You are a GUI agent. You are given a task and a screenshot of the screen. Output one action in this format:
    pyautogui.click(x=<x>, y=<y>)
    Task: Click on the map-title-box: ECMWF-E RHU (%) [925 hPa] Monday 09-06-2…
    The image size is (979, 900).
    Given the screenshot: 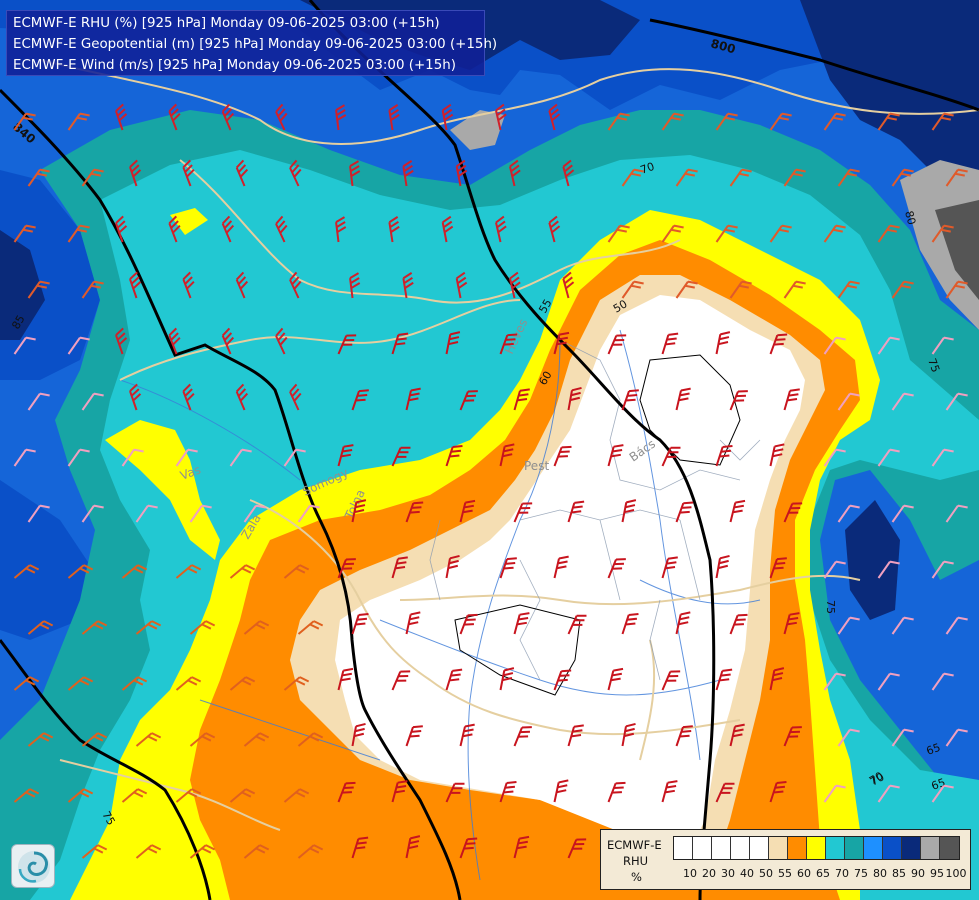 What is the action you would take?
    pyautogui.click(x=251, y=43)
    